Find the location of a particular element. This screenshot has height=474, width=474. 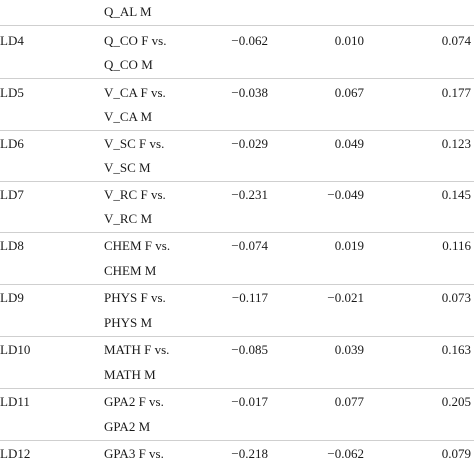

table-row-continuation: MATH M is located at coordinates (237, 375).